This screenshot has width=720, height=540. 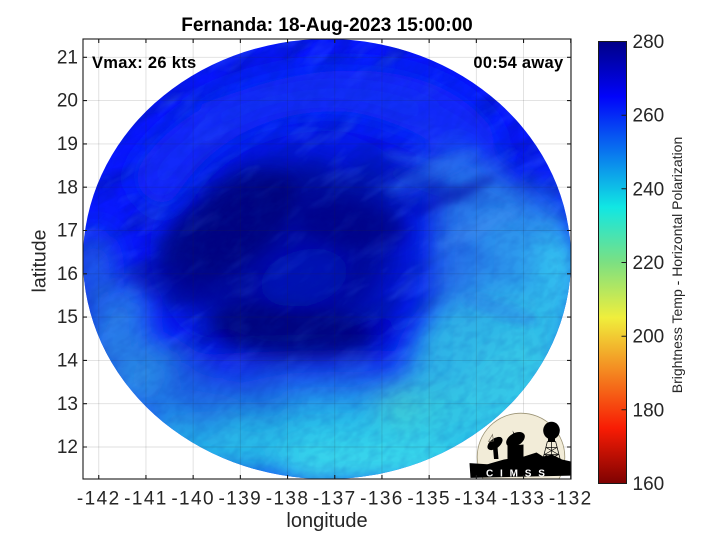 I want to click on svg-text: -137, so click(x=335, y=499).